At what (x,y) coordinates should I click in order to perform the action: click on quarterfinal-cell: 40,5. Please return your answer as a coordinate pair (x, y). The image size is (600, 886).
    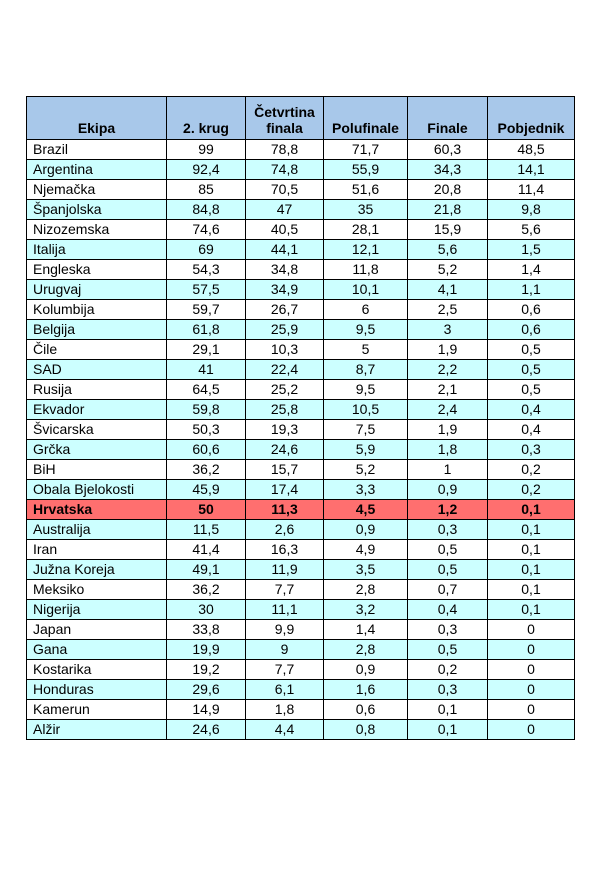
    Looking at the image, I should click on (284, 229).